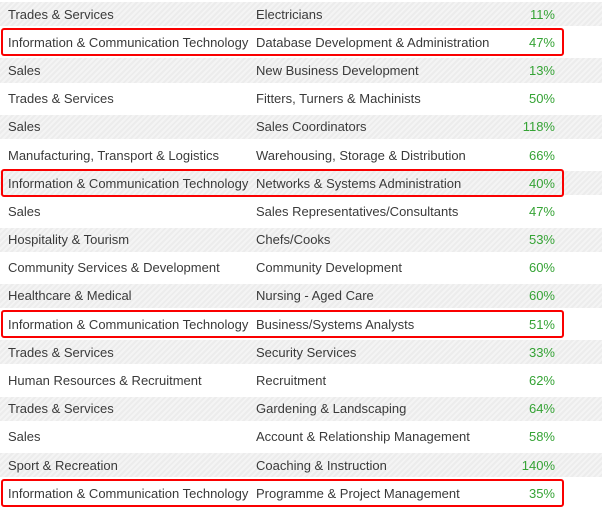 This screenshot has height=508, width=602. I want to click on role-cell: Recruitment, so click(291, 381).